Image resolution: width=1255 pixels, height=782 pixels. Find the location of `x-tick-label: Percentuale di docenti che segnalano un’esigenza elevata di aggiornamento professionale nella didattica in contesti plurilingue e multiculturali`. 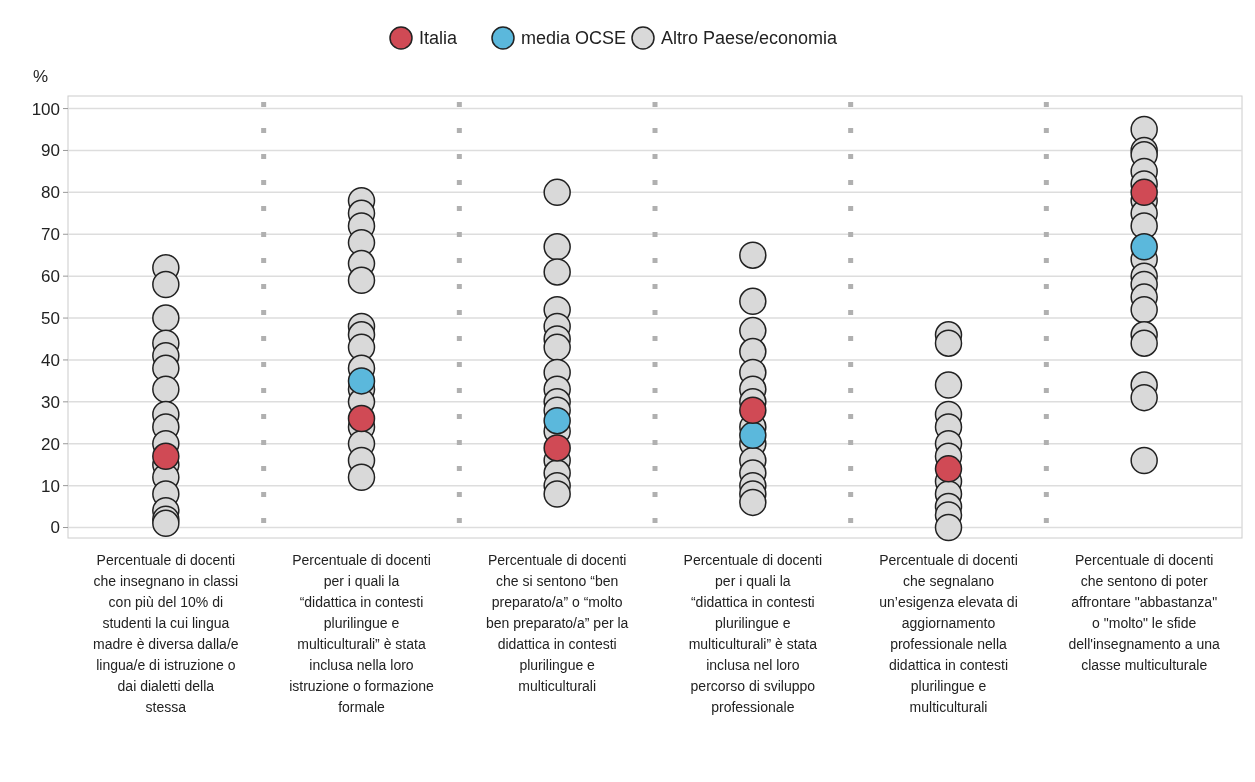

x-tick-label: Percentuale di docenti che segnalano un’esigenza elevata di aggiornamento professionale nella didattica in contesti plurilingue e multiculturali is located at coordinates (948, 633).